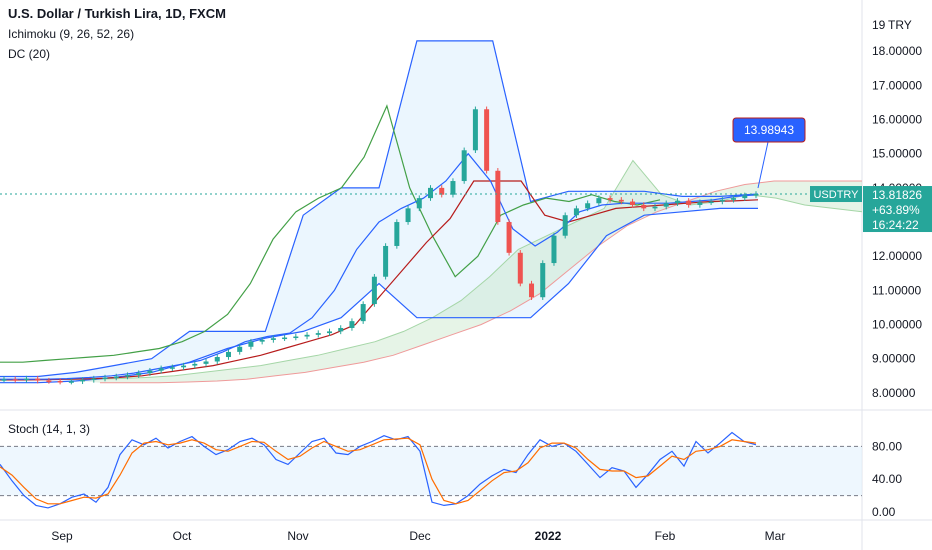 The image size is (932, 550). I want to click on price-badge, so click(897, 209).